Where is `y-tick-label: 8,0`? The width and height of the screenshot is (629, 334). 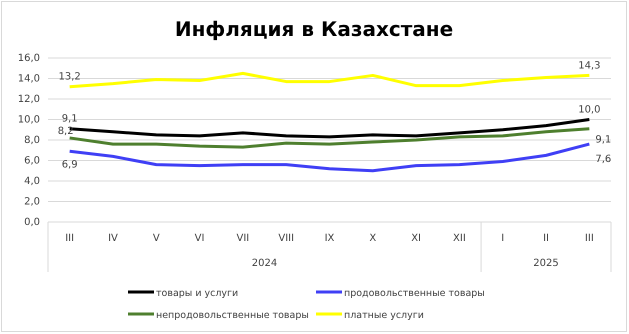 y-tick-label: 8,0 is located at coordinates (32, 140).